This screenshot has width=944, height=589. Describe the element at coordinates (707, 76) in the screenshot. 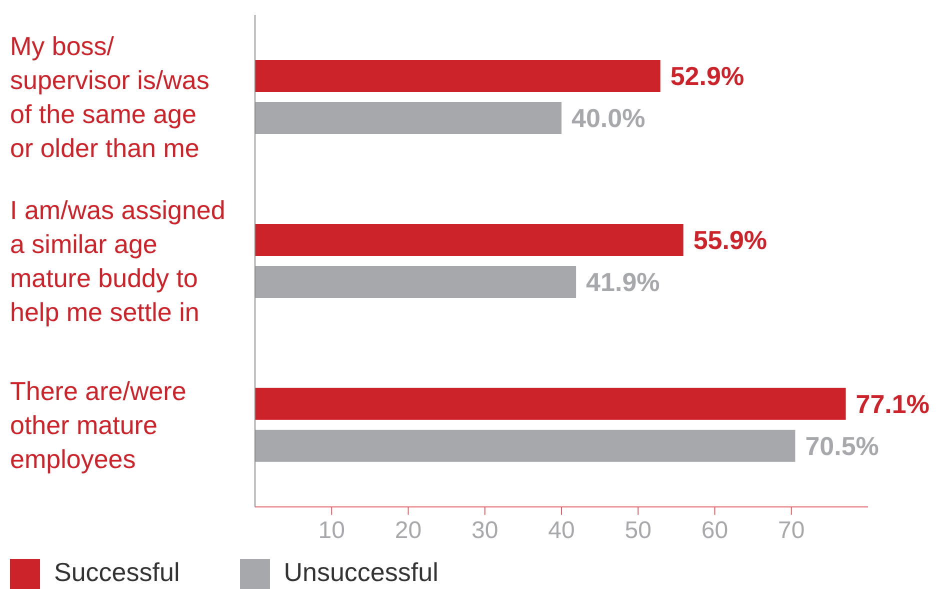

I see `data-label: 52.9%` at that location.